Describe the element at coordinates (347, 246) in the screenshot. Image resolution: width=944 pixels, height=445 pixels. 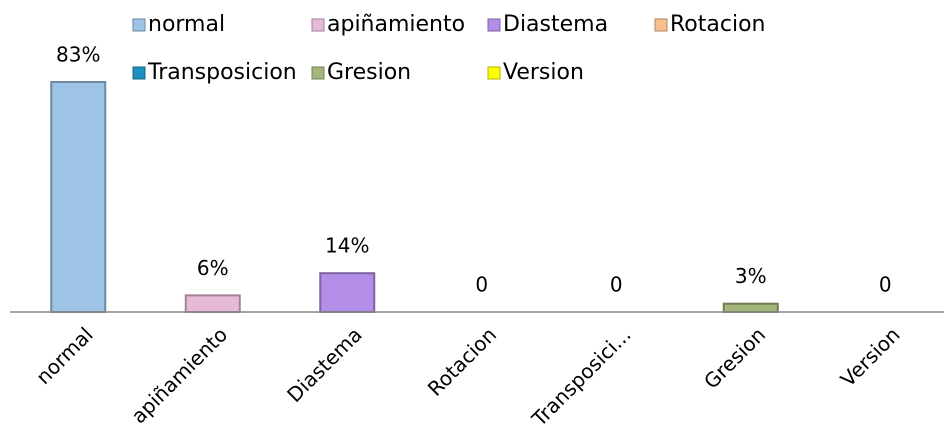
I see `value-label: 14%` at that location.